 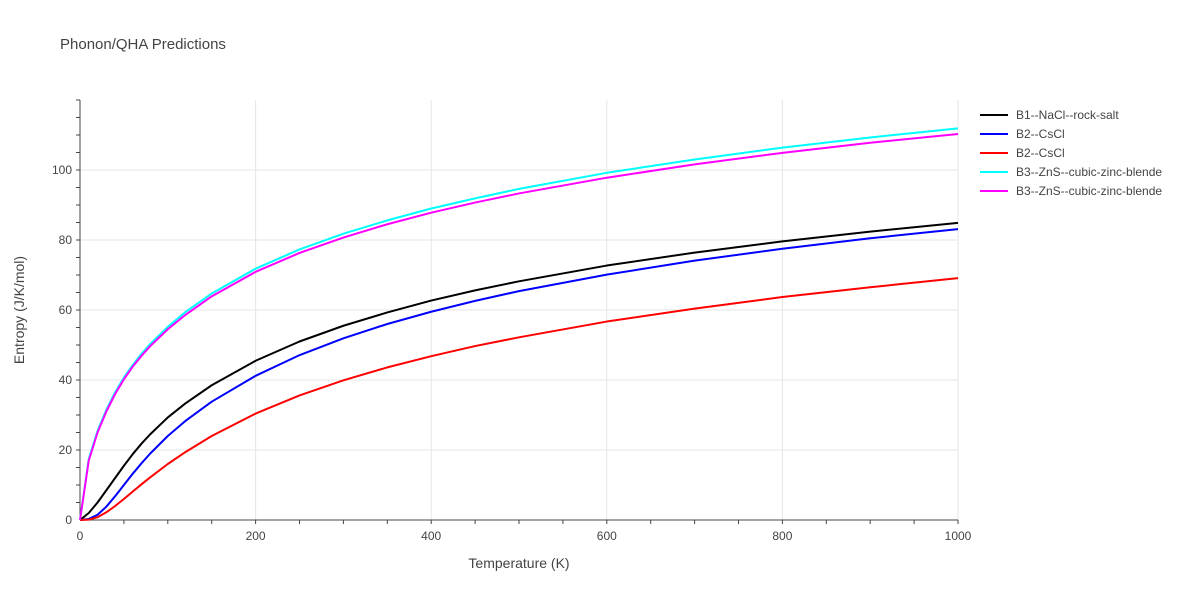 I want to click on y-tick-label: 80, so click(x=66, y=240).